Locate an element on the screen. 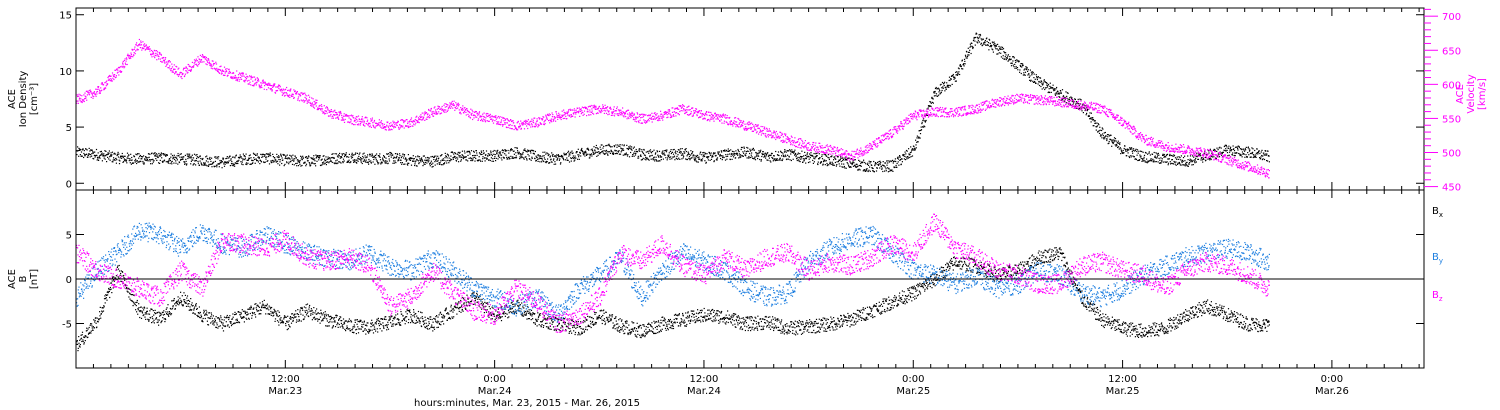  b-axis-label-line: B is located at coordinates (23, 278).